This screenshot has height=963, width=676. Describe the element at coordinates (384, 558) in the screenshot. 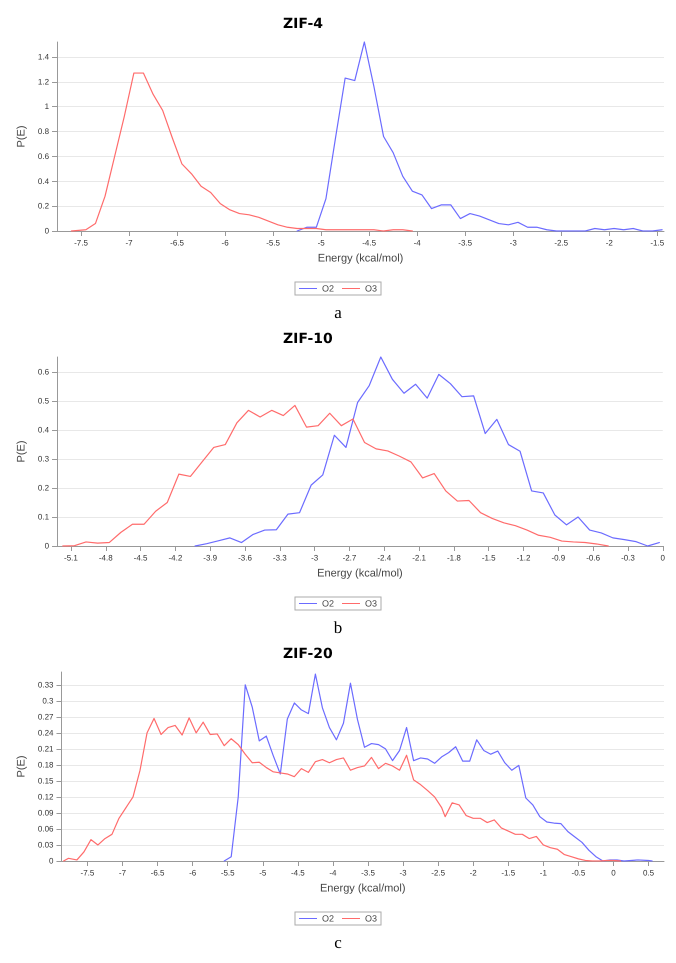

I see `x-tick-label: -2.4` at that location.